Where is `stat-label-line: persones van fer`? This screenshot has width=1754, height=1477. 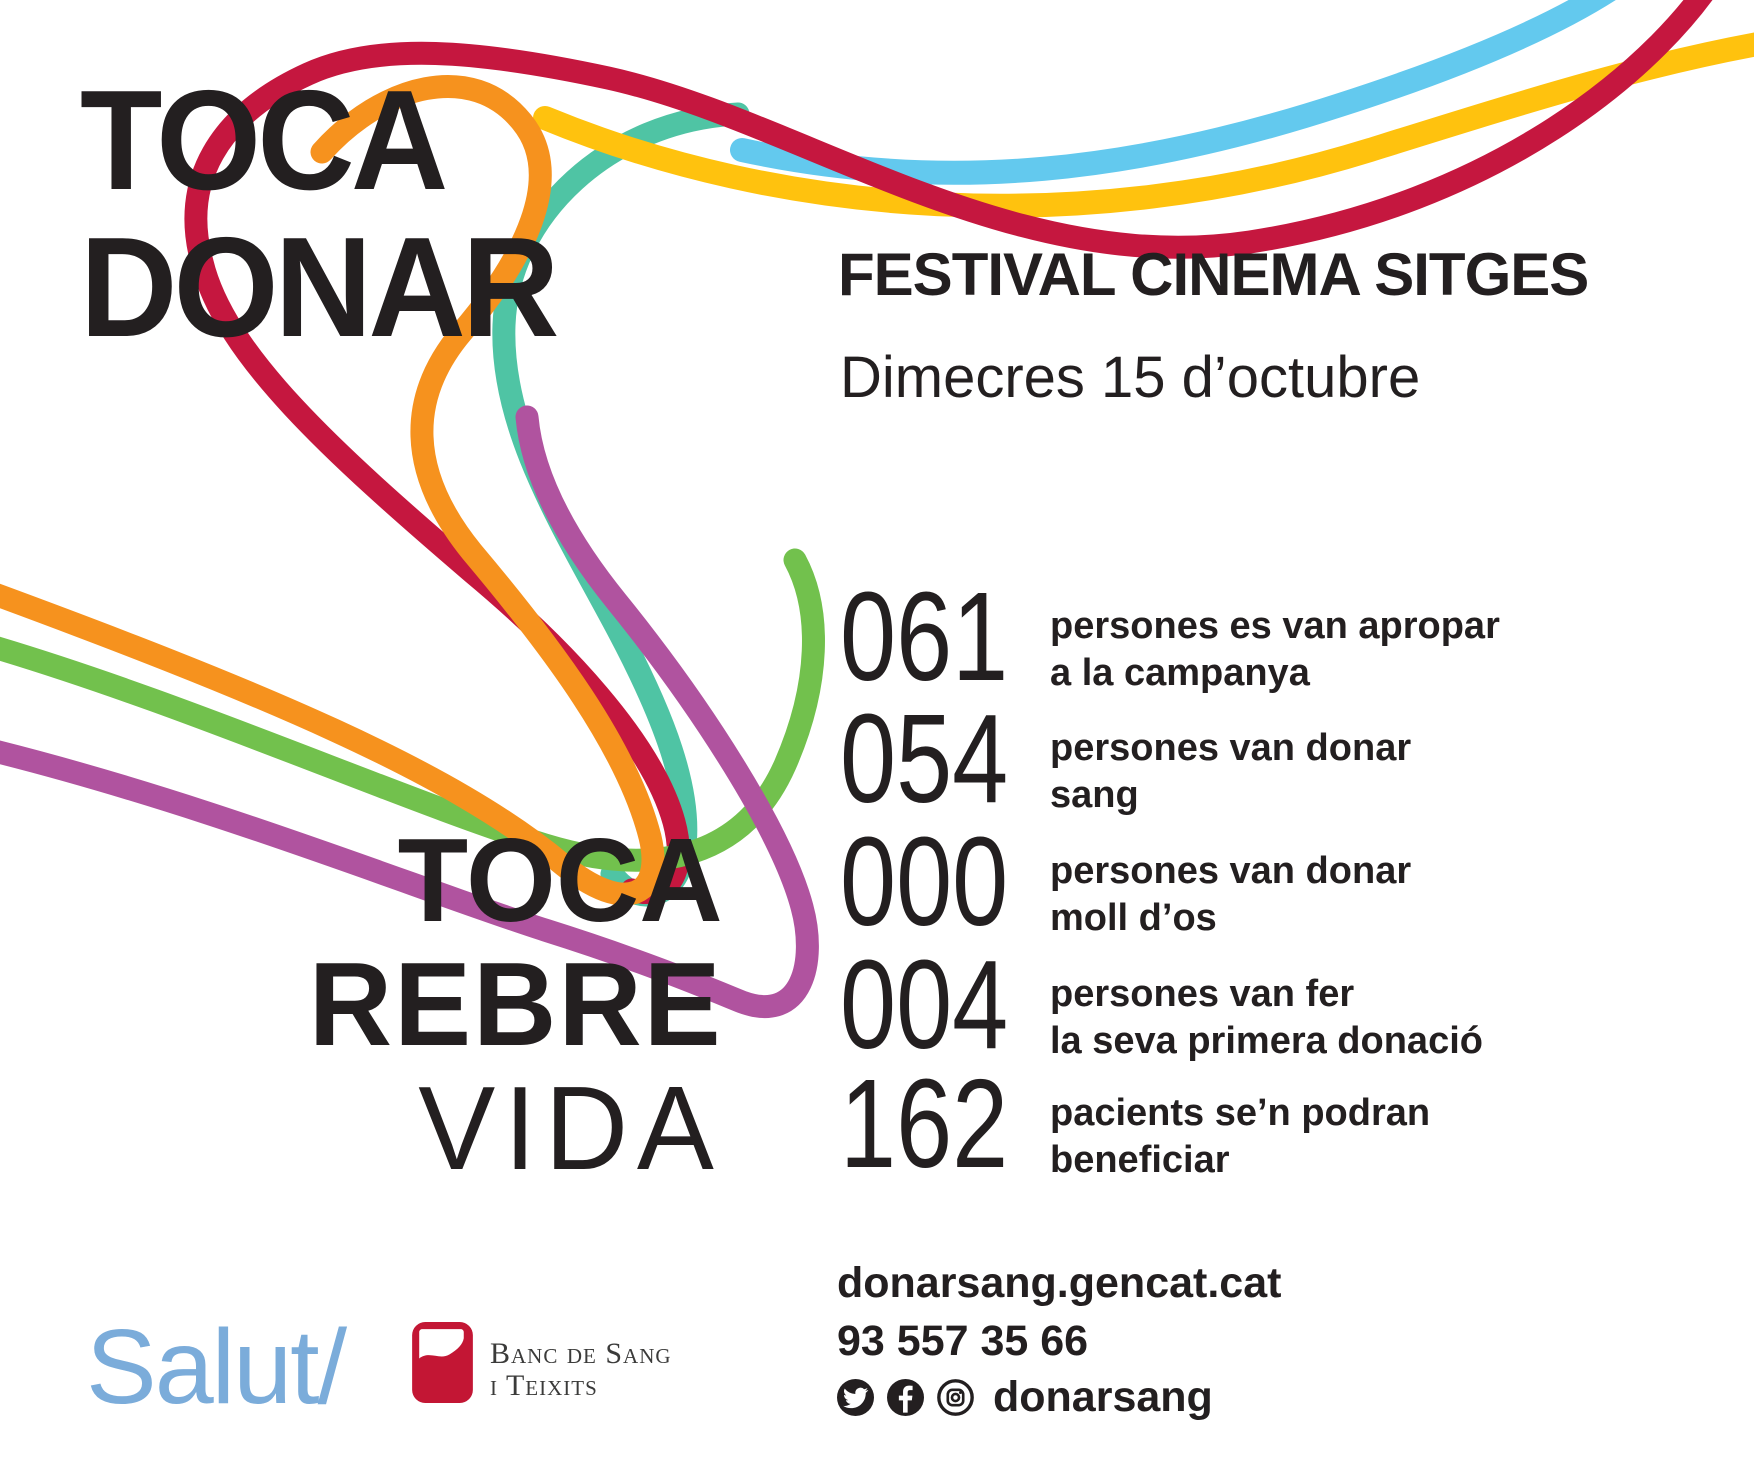
stat-label-line: persones van fer is located at coordinates (1202, 994).